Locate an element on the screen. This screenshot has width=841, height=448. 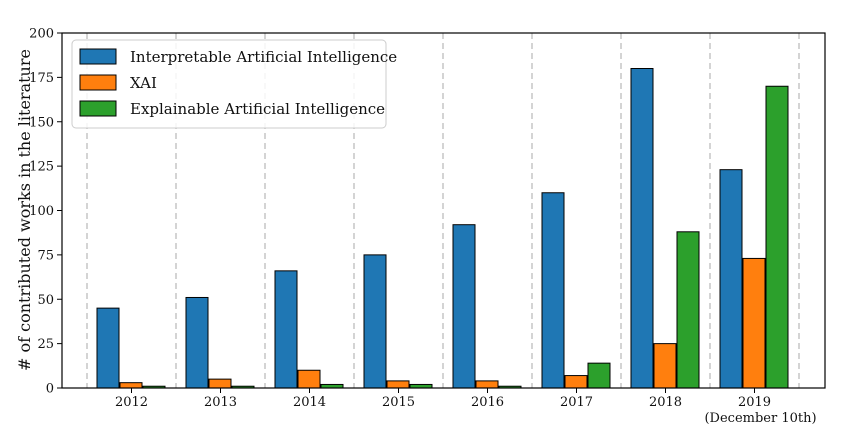
x-tick-label: 2019 is located at coordinates (754, 402).